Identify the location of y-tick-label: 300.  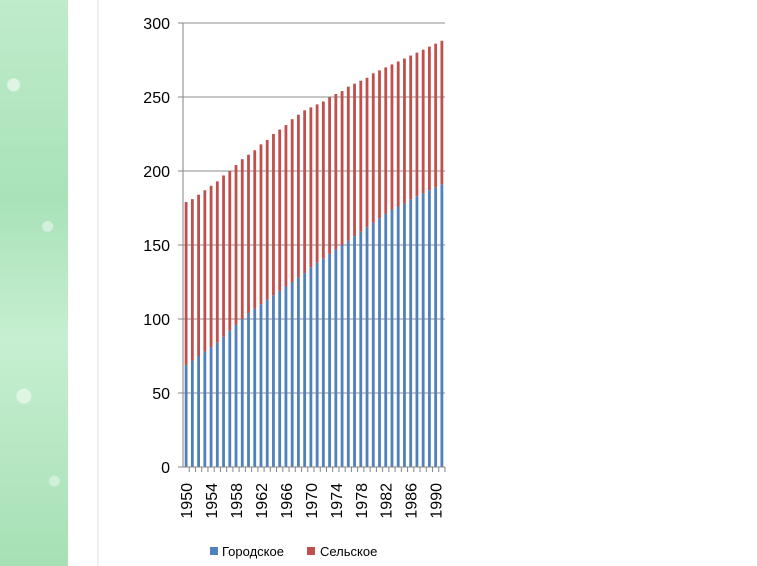
(156, 24).